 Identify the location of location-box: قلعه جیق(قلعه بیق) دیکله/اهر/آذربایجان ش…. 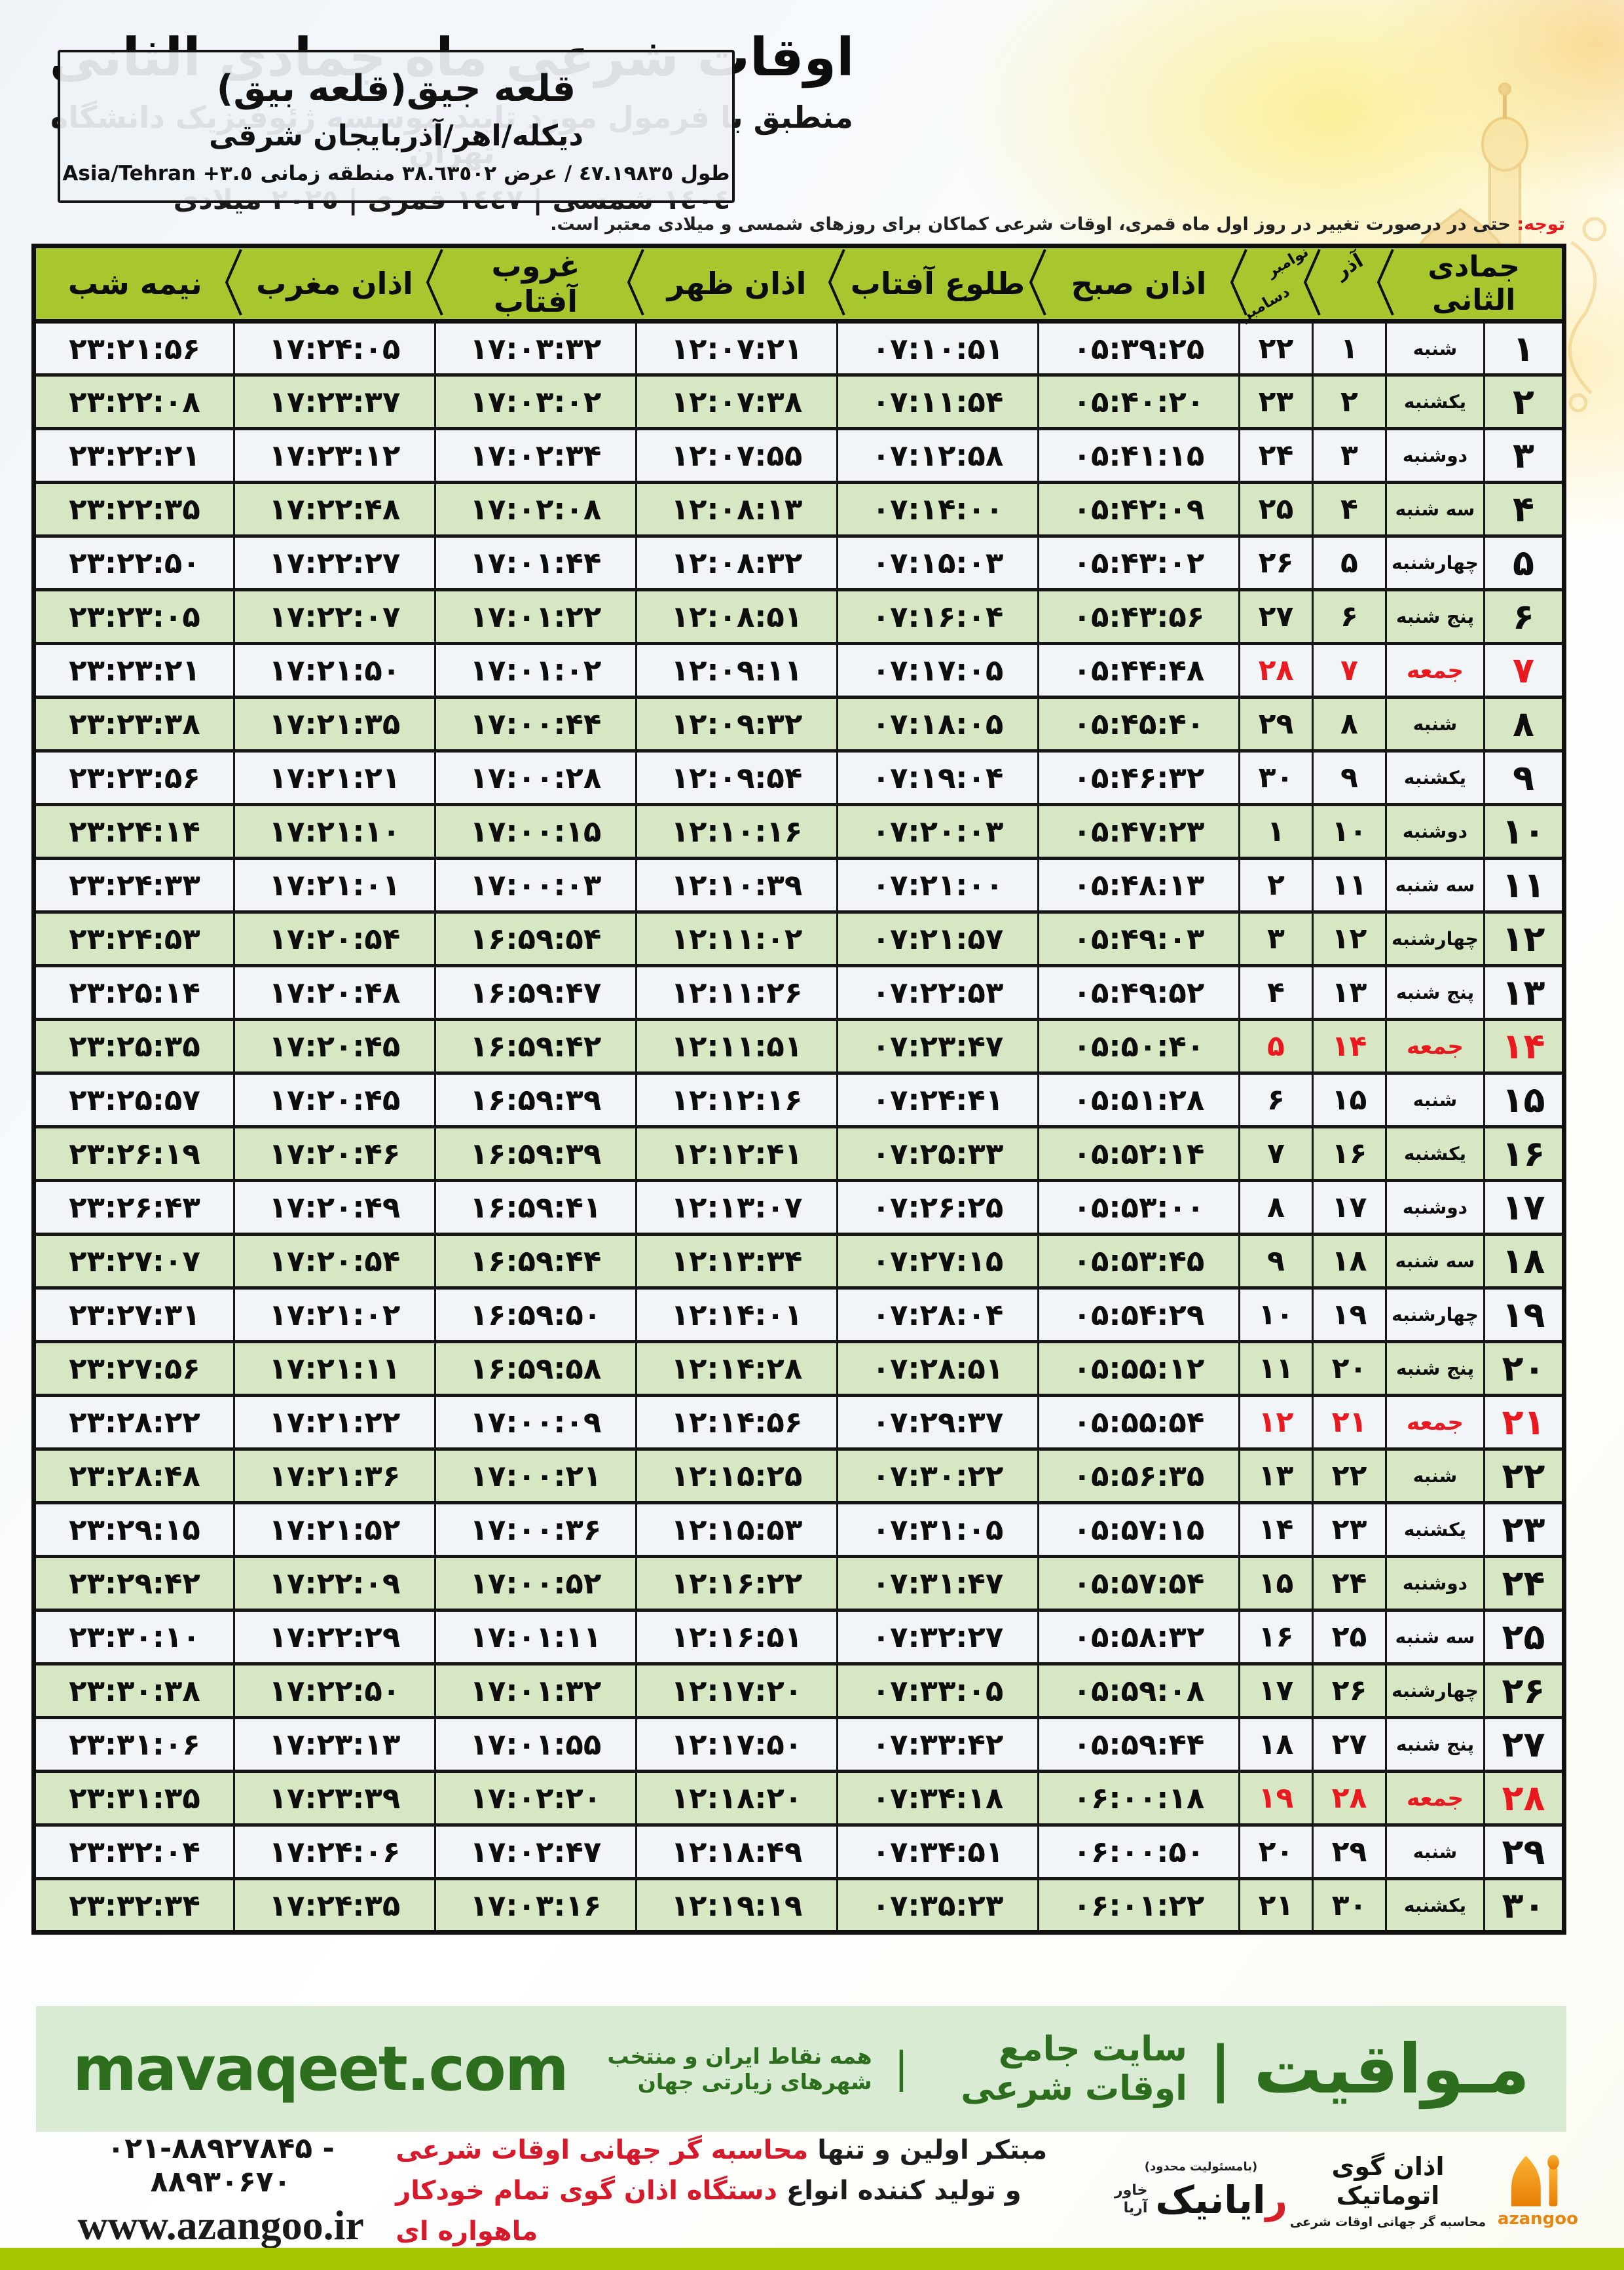
(396, 126).